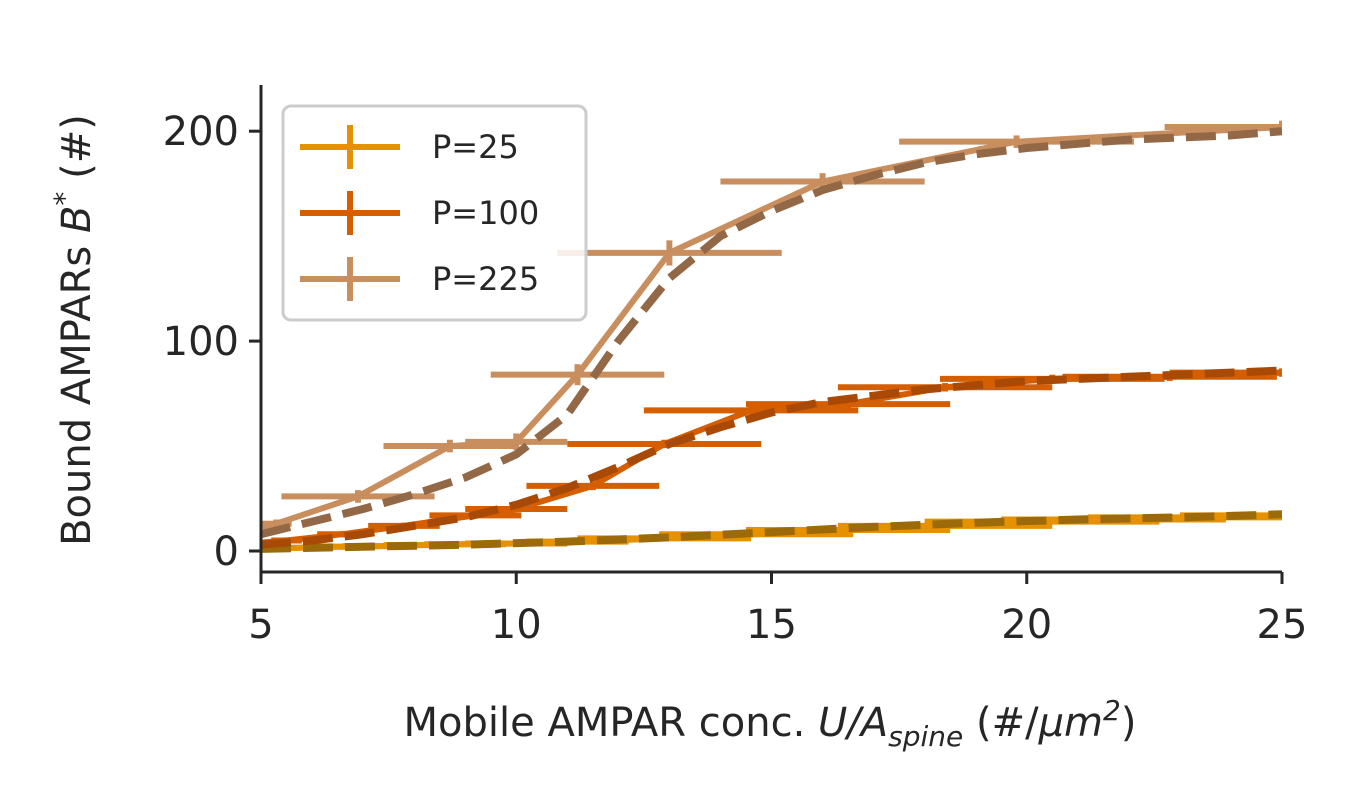  What do you see at coordinates (77, 152) in the screenshot?
I see `y-axis-label-units: (#)` at bounding box center [77, 152].